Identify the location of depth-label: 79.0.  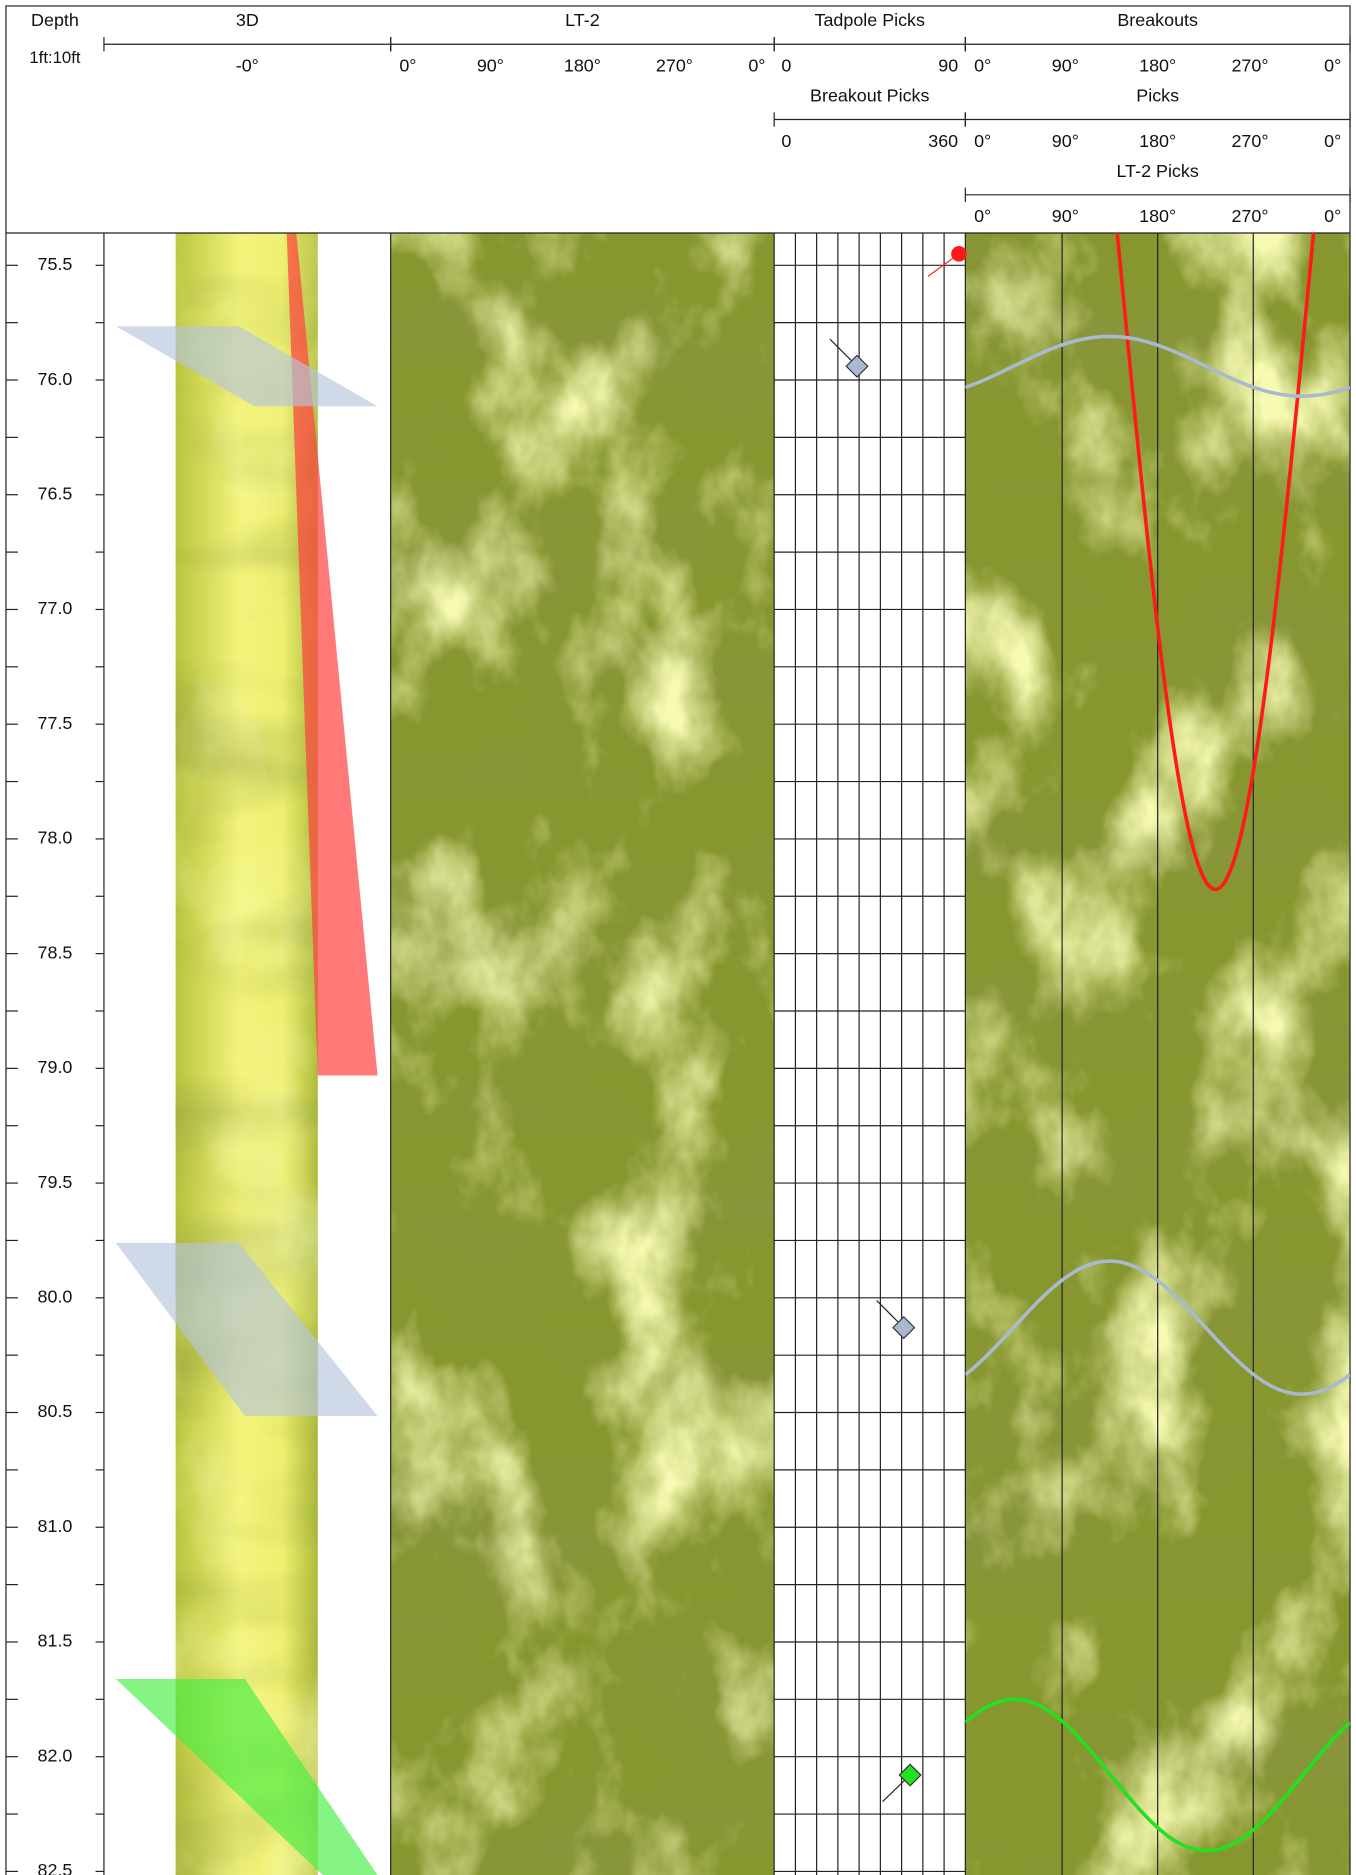
(55, 1067).